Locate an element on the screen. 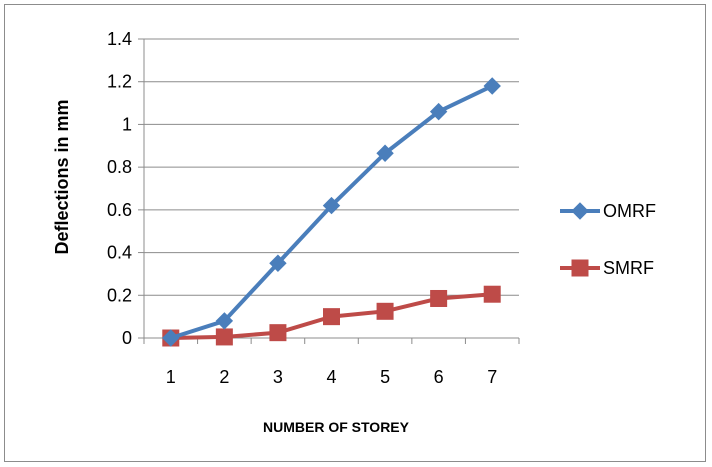 The image size is (712, 467). y-tick-label: 0.8 is located at coordinates (119, 167).